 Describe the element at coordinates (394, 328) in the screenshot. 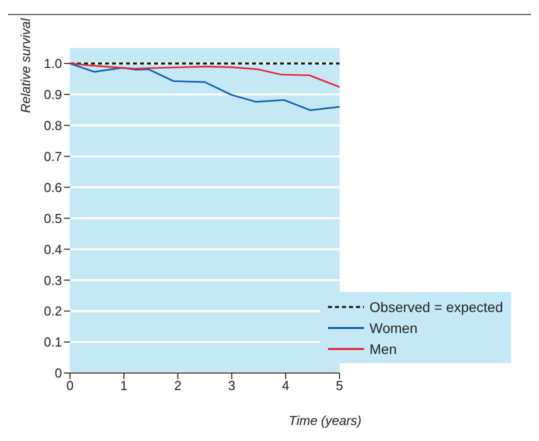

I see `legend-label: Women` at that location.